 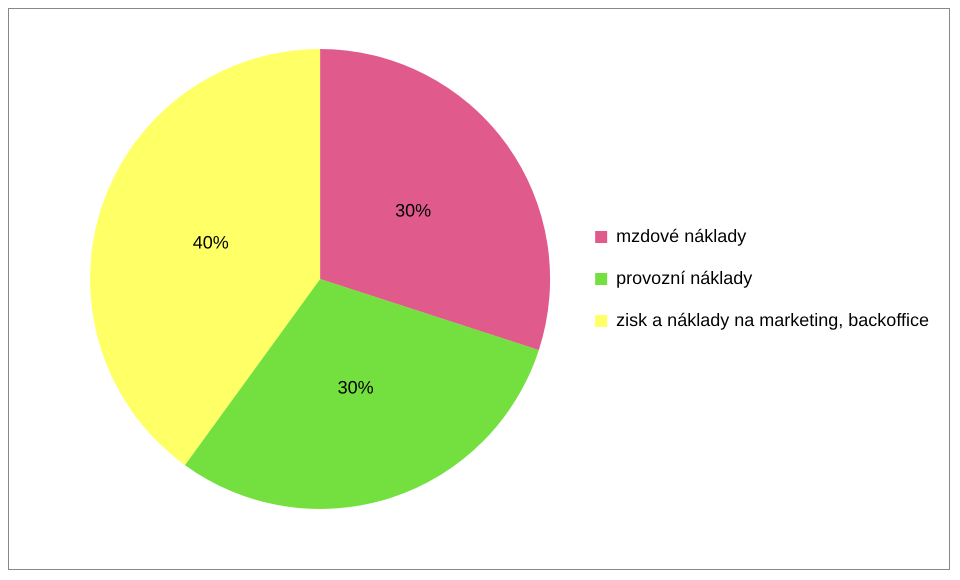 I want to click on legend-label: mzdové náklady, so click(x=681, y=236).